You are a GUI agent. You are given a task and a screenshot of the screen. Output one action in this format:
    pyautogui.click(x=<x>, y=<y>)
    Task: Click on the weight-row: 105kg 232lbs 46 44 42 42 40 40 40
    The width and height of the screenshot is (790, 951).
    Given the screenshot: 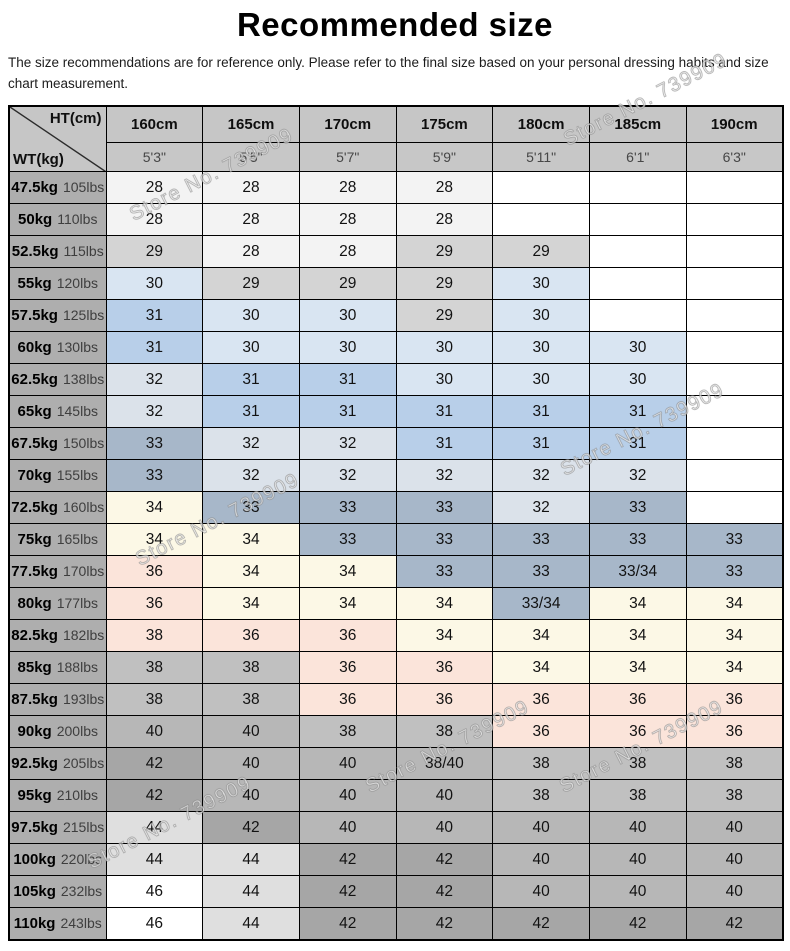 What is the action you would take?
    pyautogui.click(x=396, y=892)
    